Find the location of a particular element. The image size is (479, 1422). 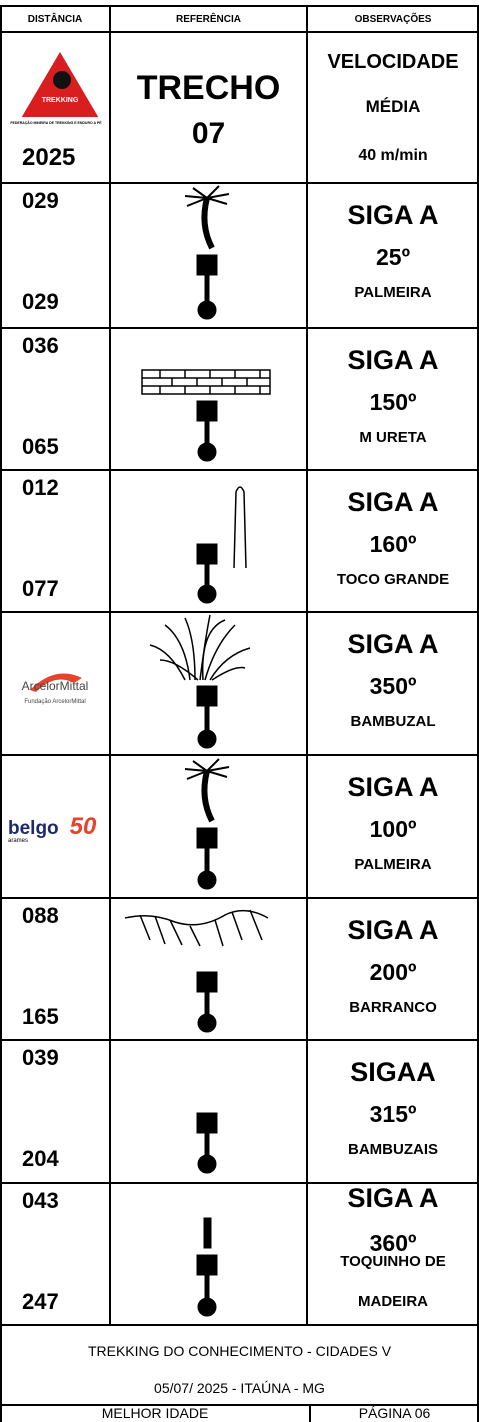

column-header: REFERÊNCIA is located at coordinates (208, 19).